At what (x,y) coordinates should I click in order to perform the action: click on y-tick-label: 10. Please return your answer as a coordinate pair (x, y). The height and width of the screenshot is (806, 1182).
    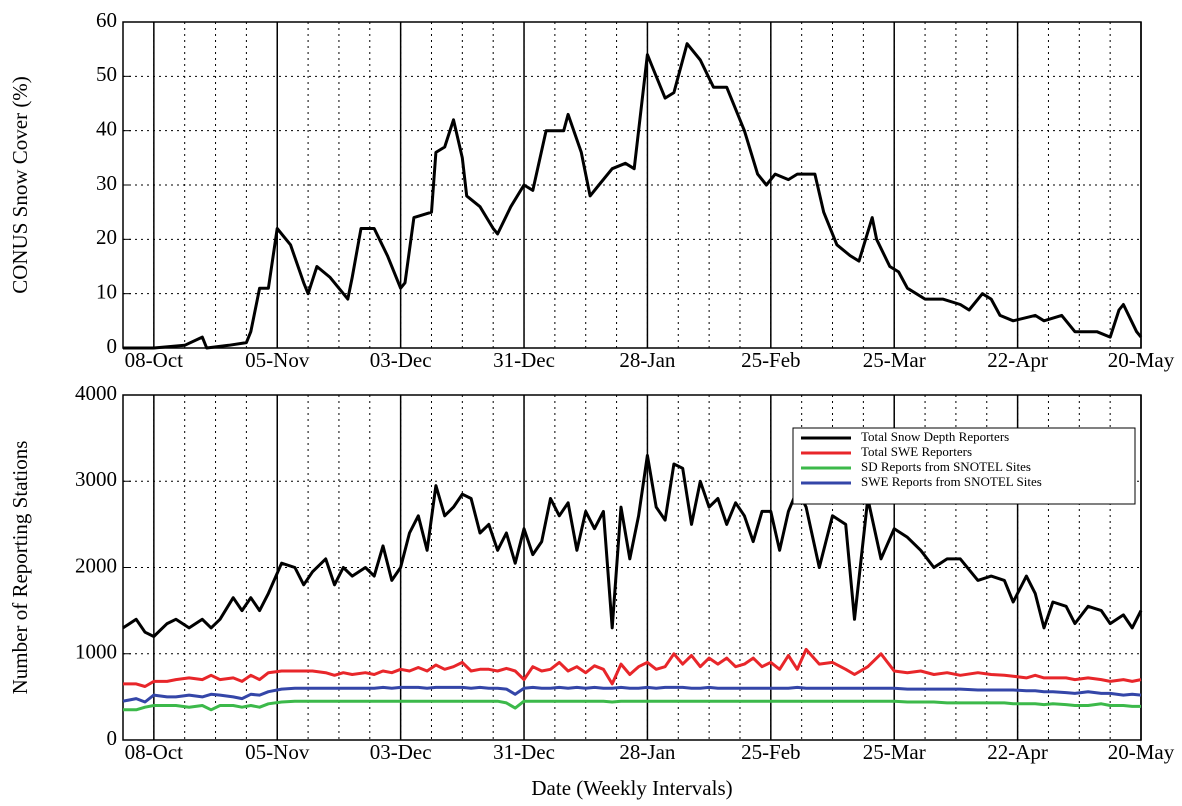
    Looking at the image, I should click on (106, 291).